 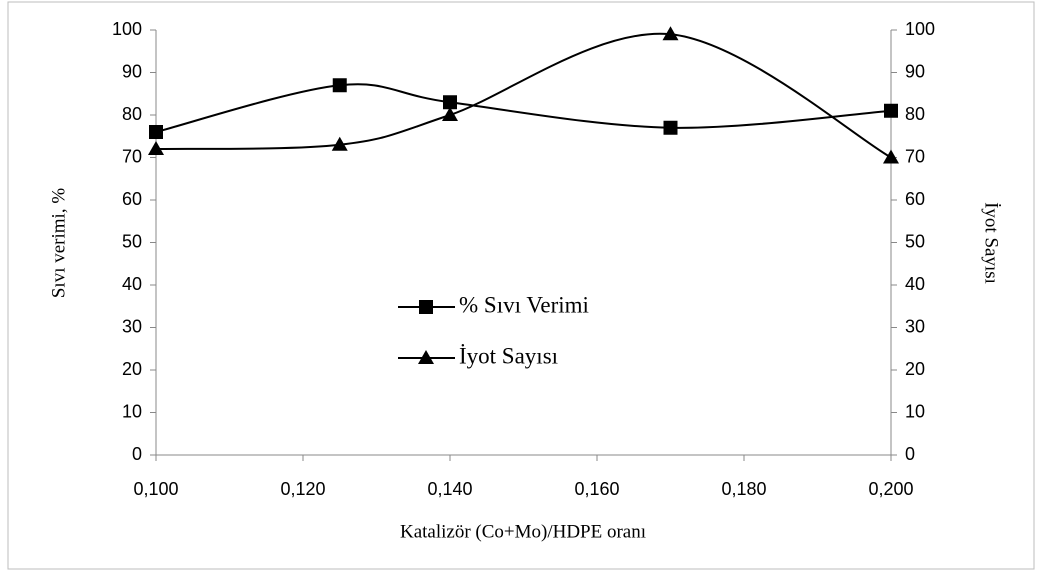 What do you see at coordinates (523, 108) in the screenshot?
I see `series-line` at bounding box center [523, 108].